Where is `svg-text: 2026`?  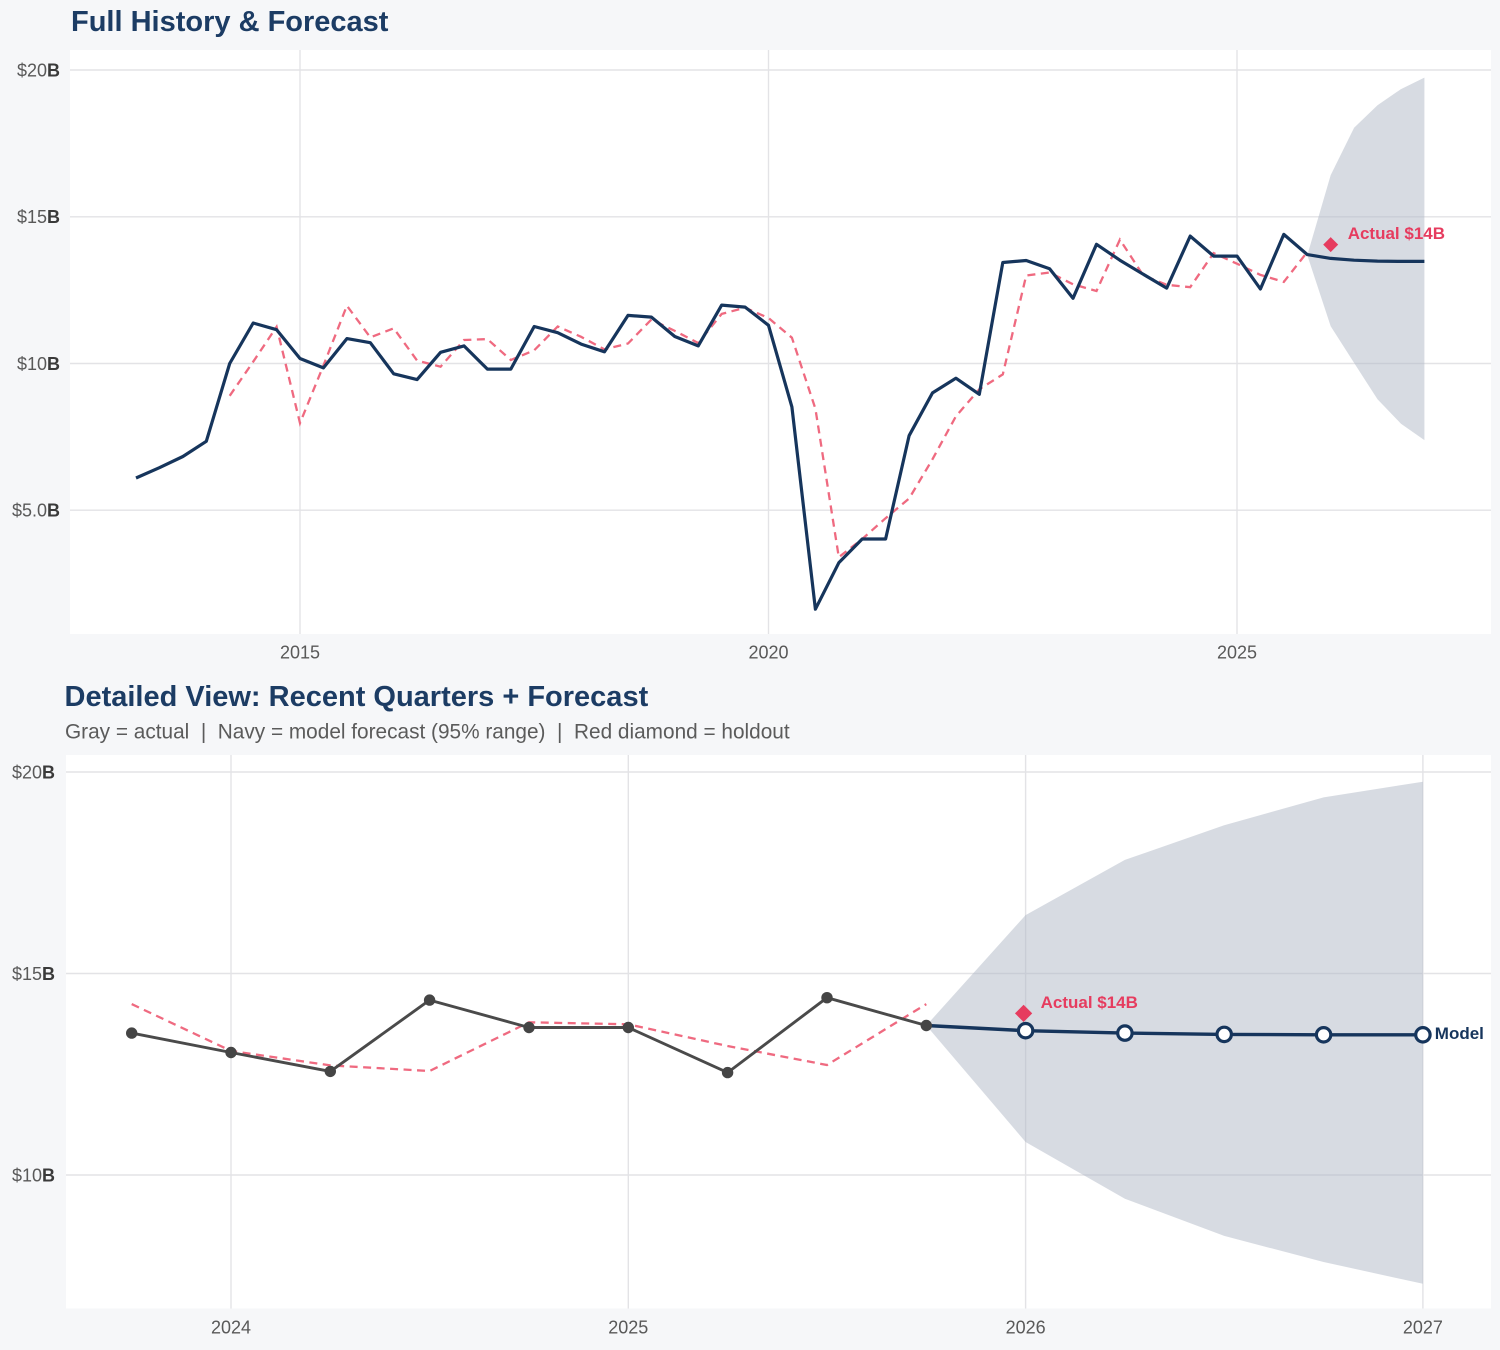
svg-text: 2026 is located at coordinates (1026, 1328).